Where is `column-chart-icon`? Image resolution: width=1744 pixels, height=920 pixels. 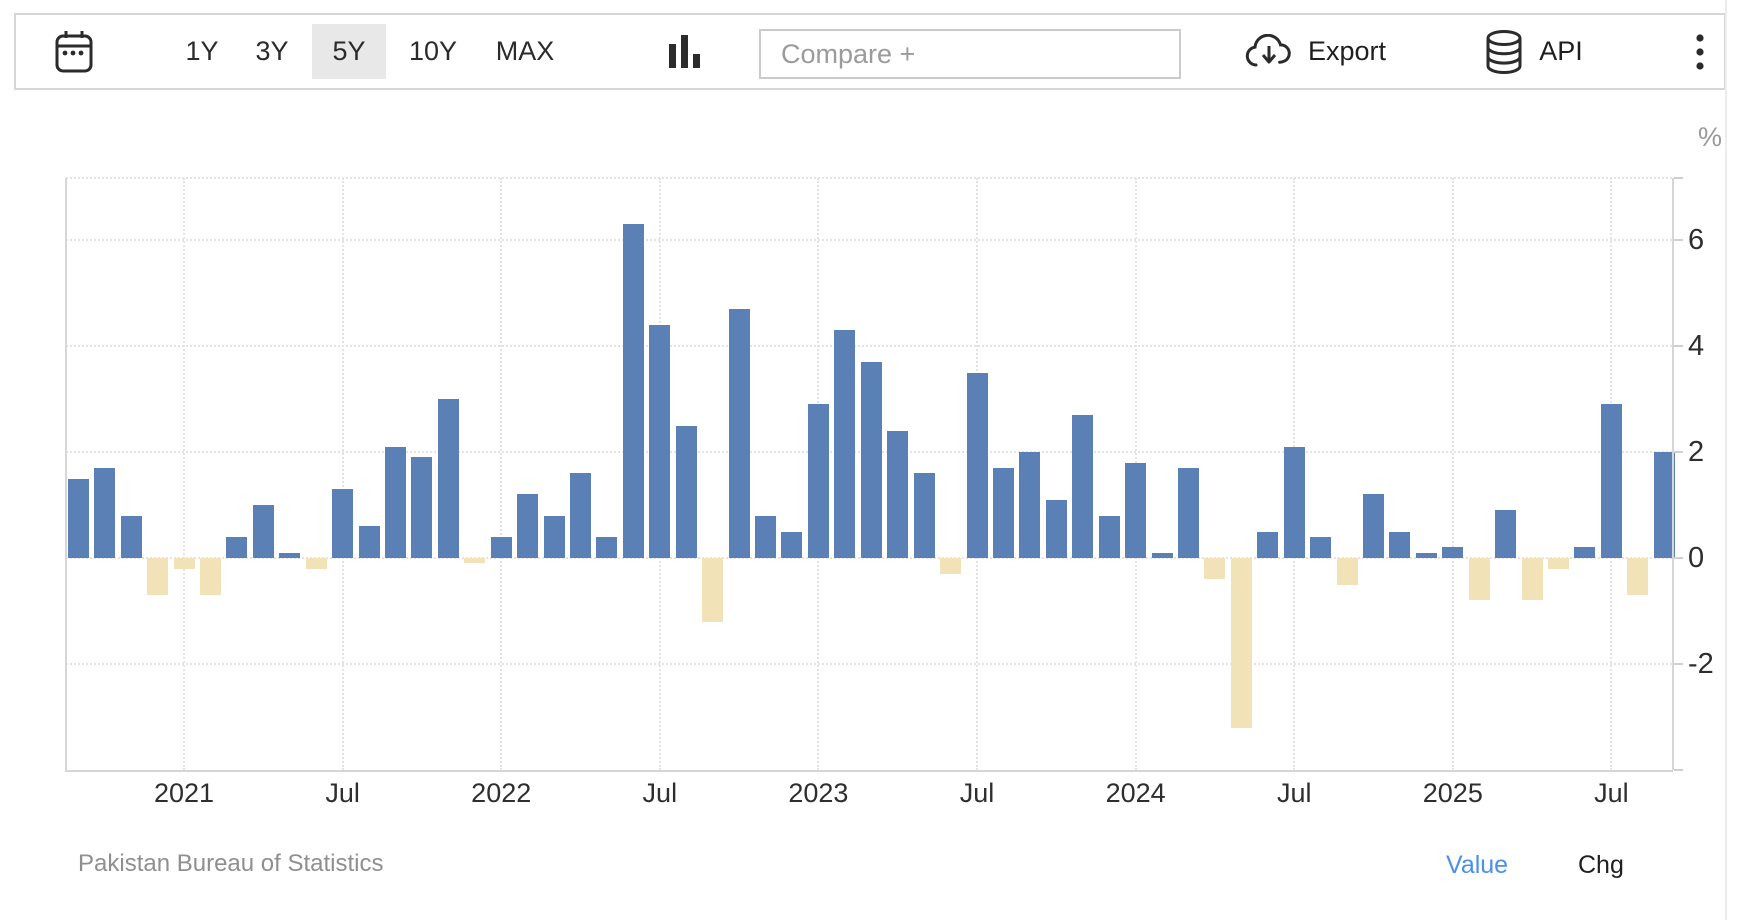
column-chart-icon is located at coordinates (684, 51).